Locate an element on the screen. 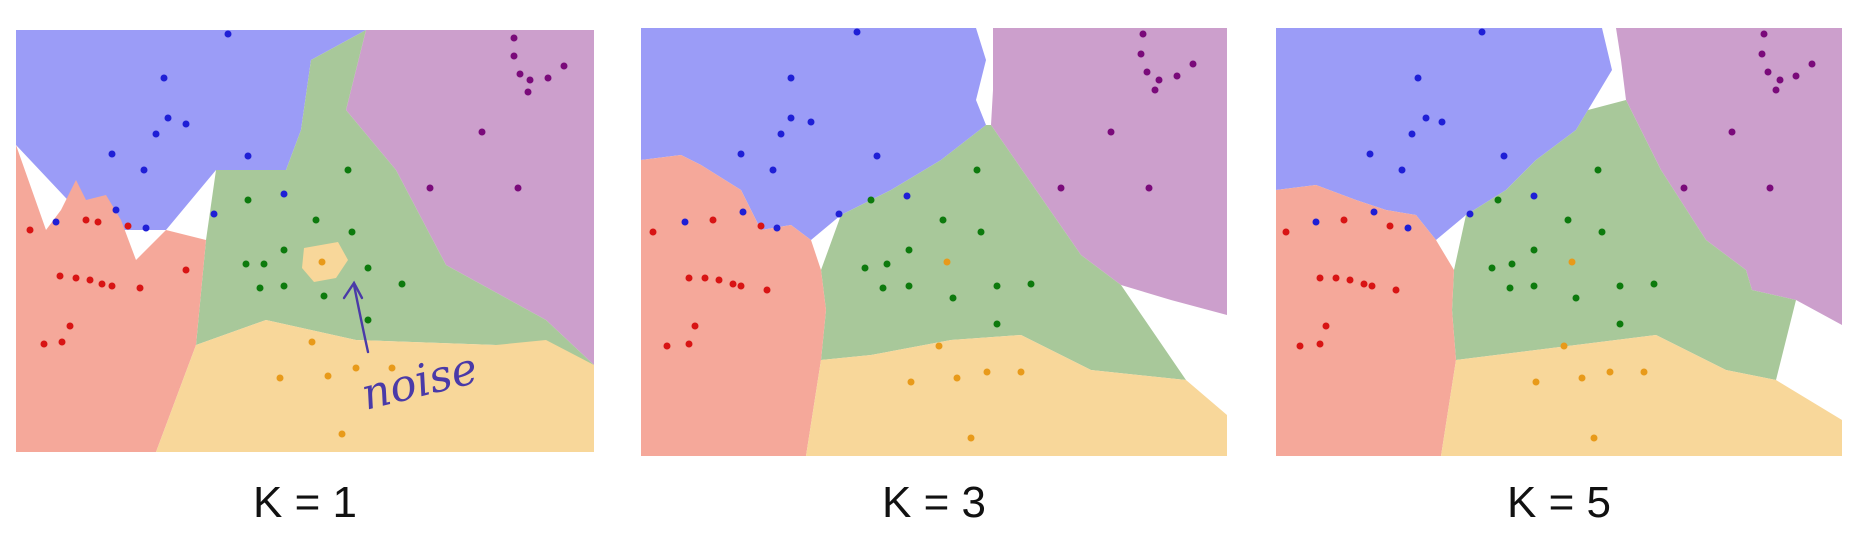  caption-k1: K = 1 is located at coordinates (305, 502).